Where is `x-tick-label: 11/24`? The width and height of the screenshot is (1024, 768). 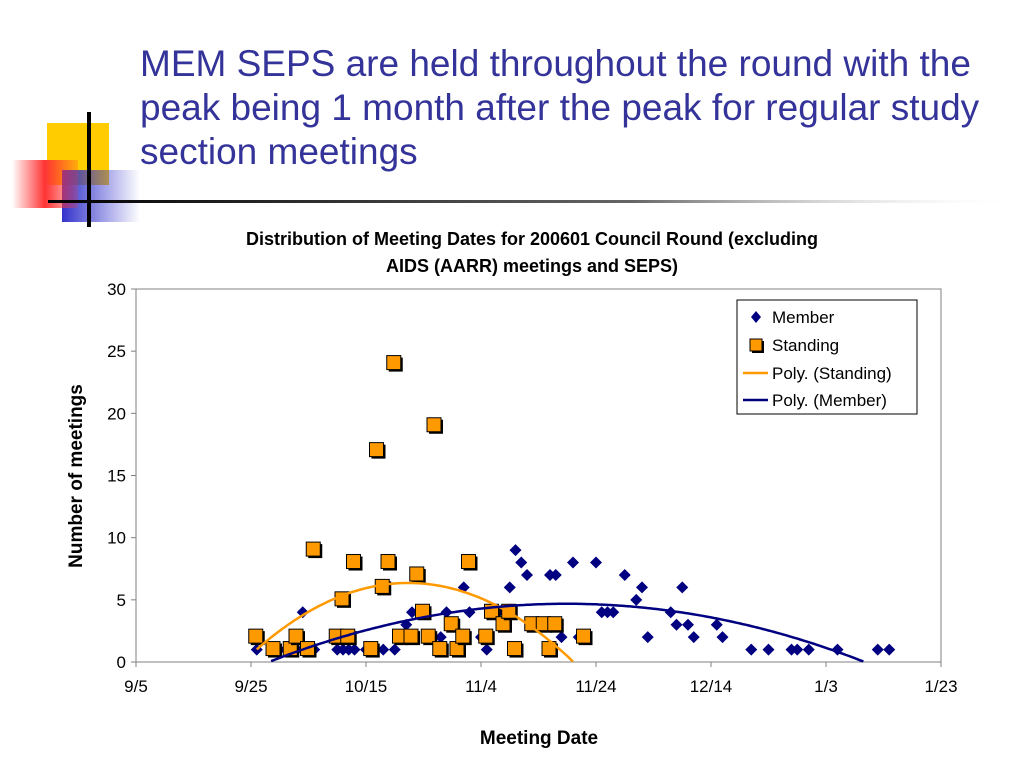
x-tick-label: 11/24 is located at coordinates (595, 686).